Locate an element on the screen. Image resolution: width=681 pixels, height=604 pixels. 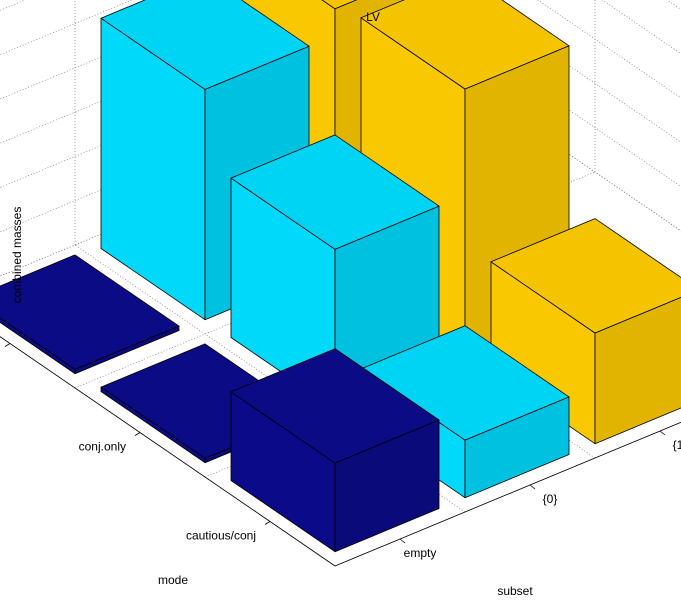
y-tick-label: conj.only is located at coordinates (102, 447).